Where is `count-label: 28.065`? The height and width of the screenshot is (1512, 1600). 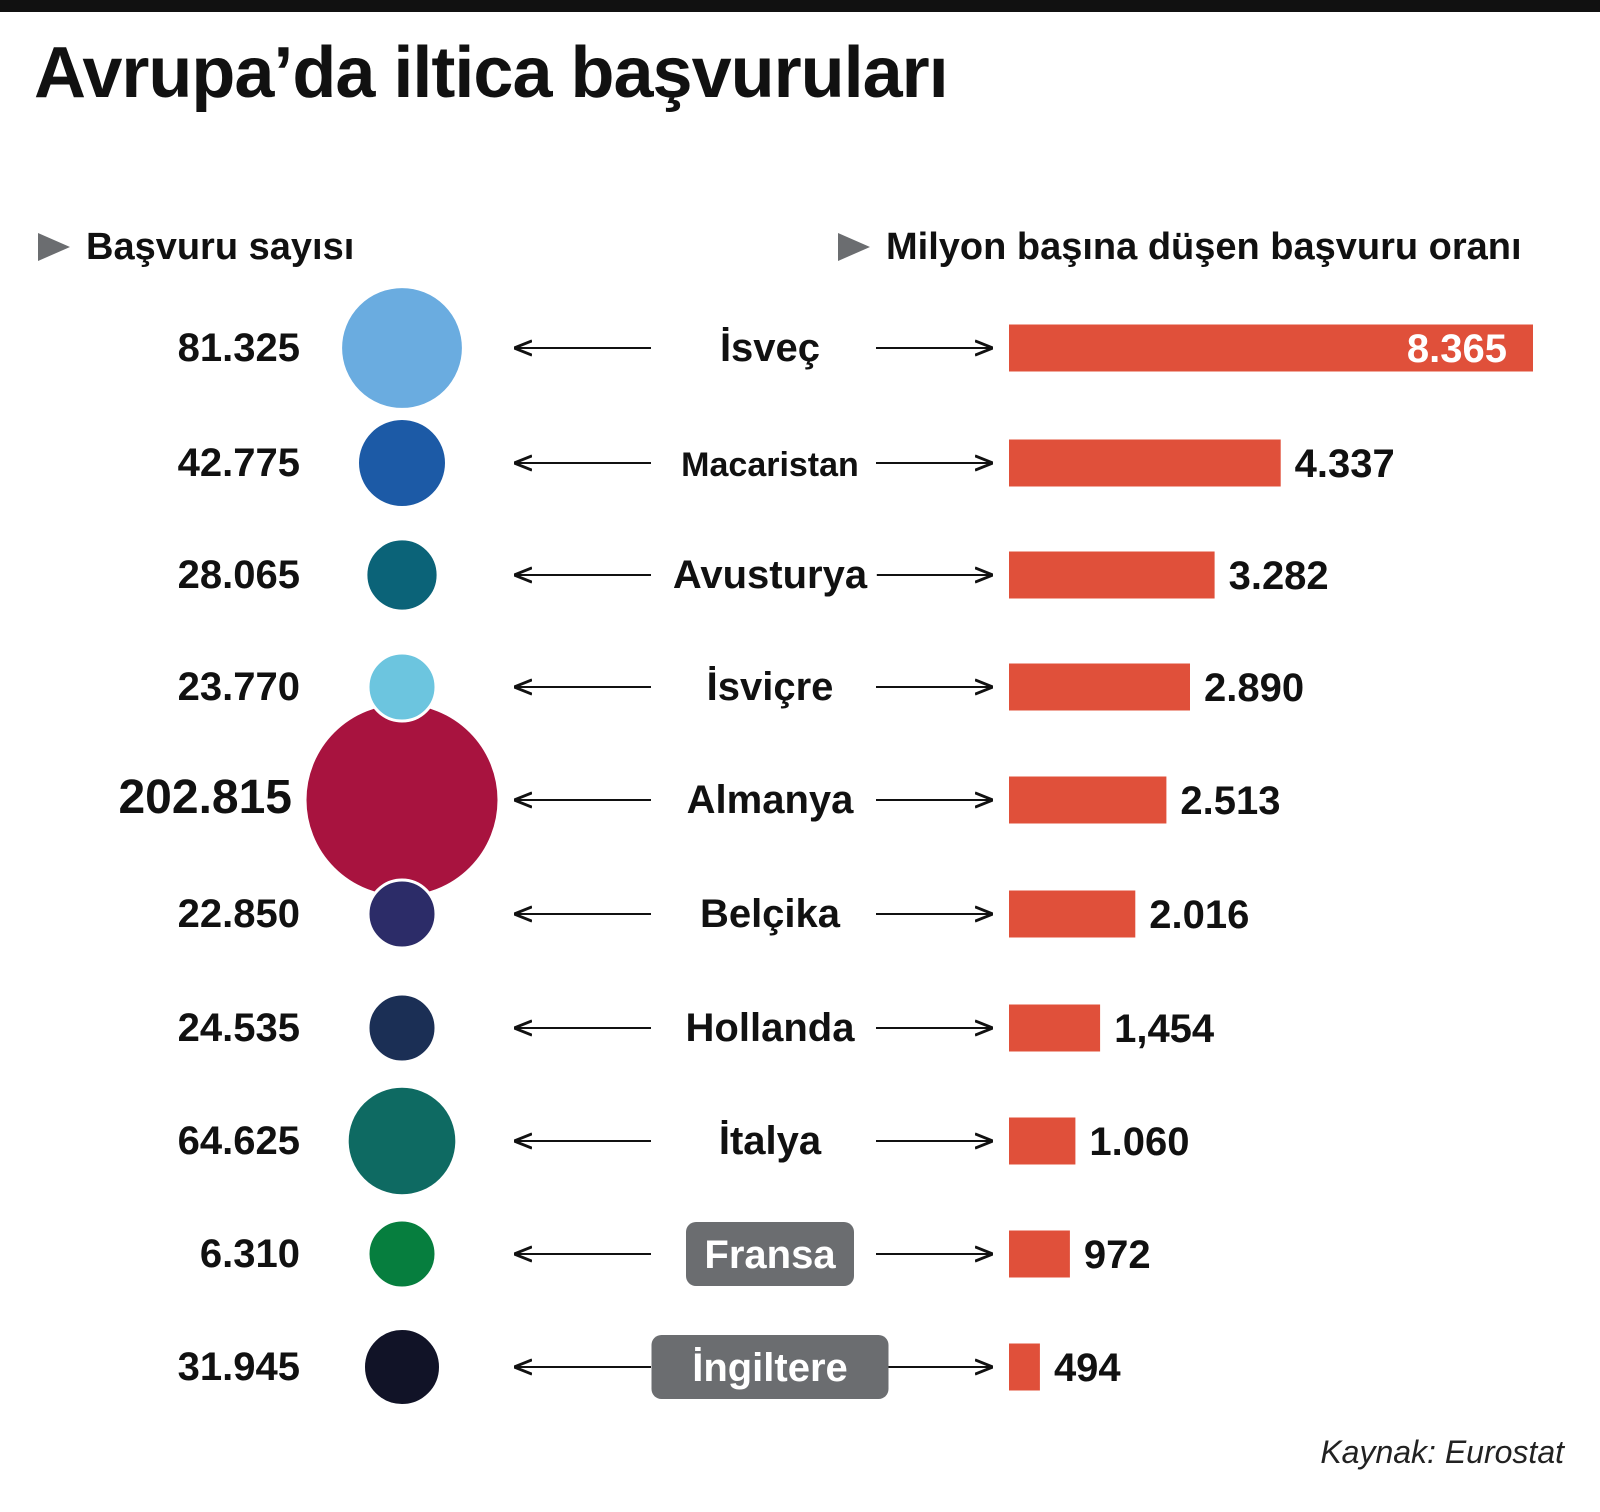
count-label: 28.065 is located at coordinates (239, 575).